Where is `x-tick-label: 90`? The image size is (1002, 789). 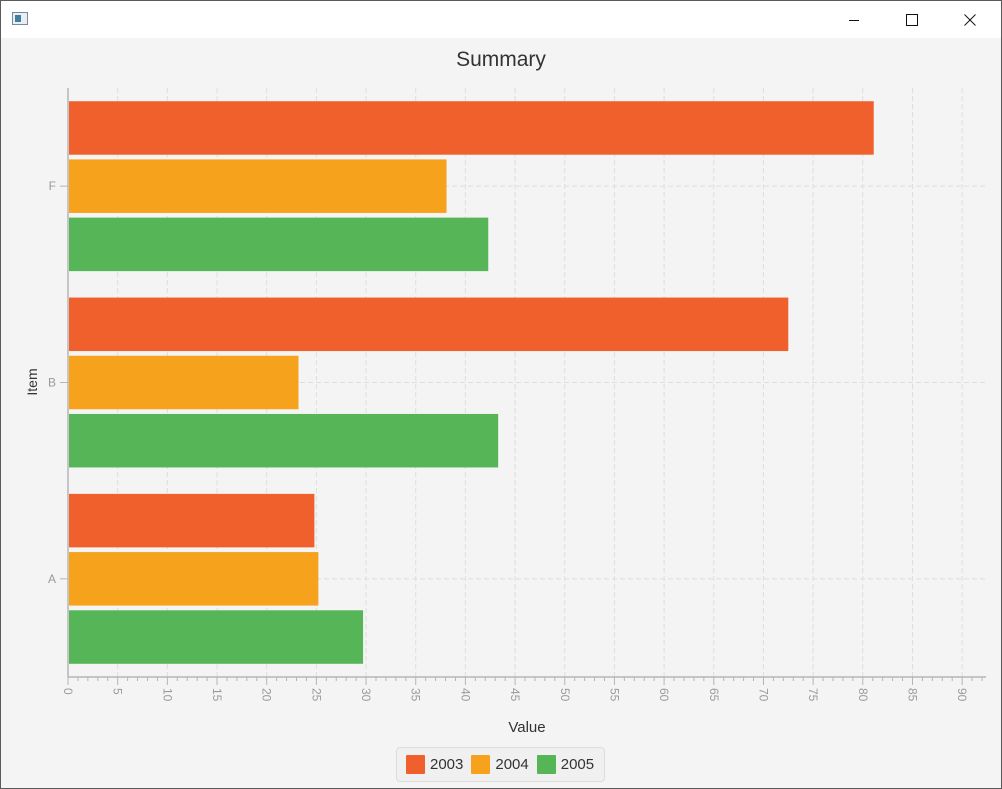
x-tick-label: 90 is located at coordinates (962, 695).